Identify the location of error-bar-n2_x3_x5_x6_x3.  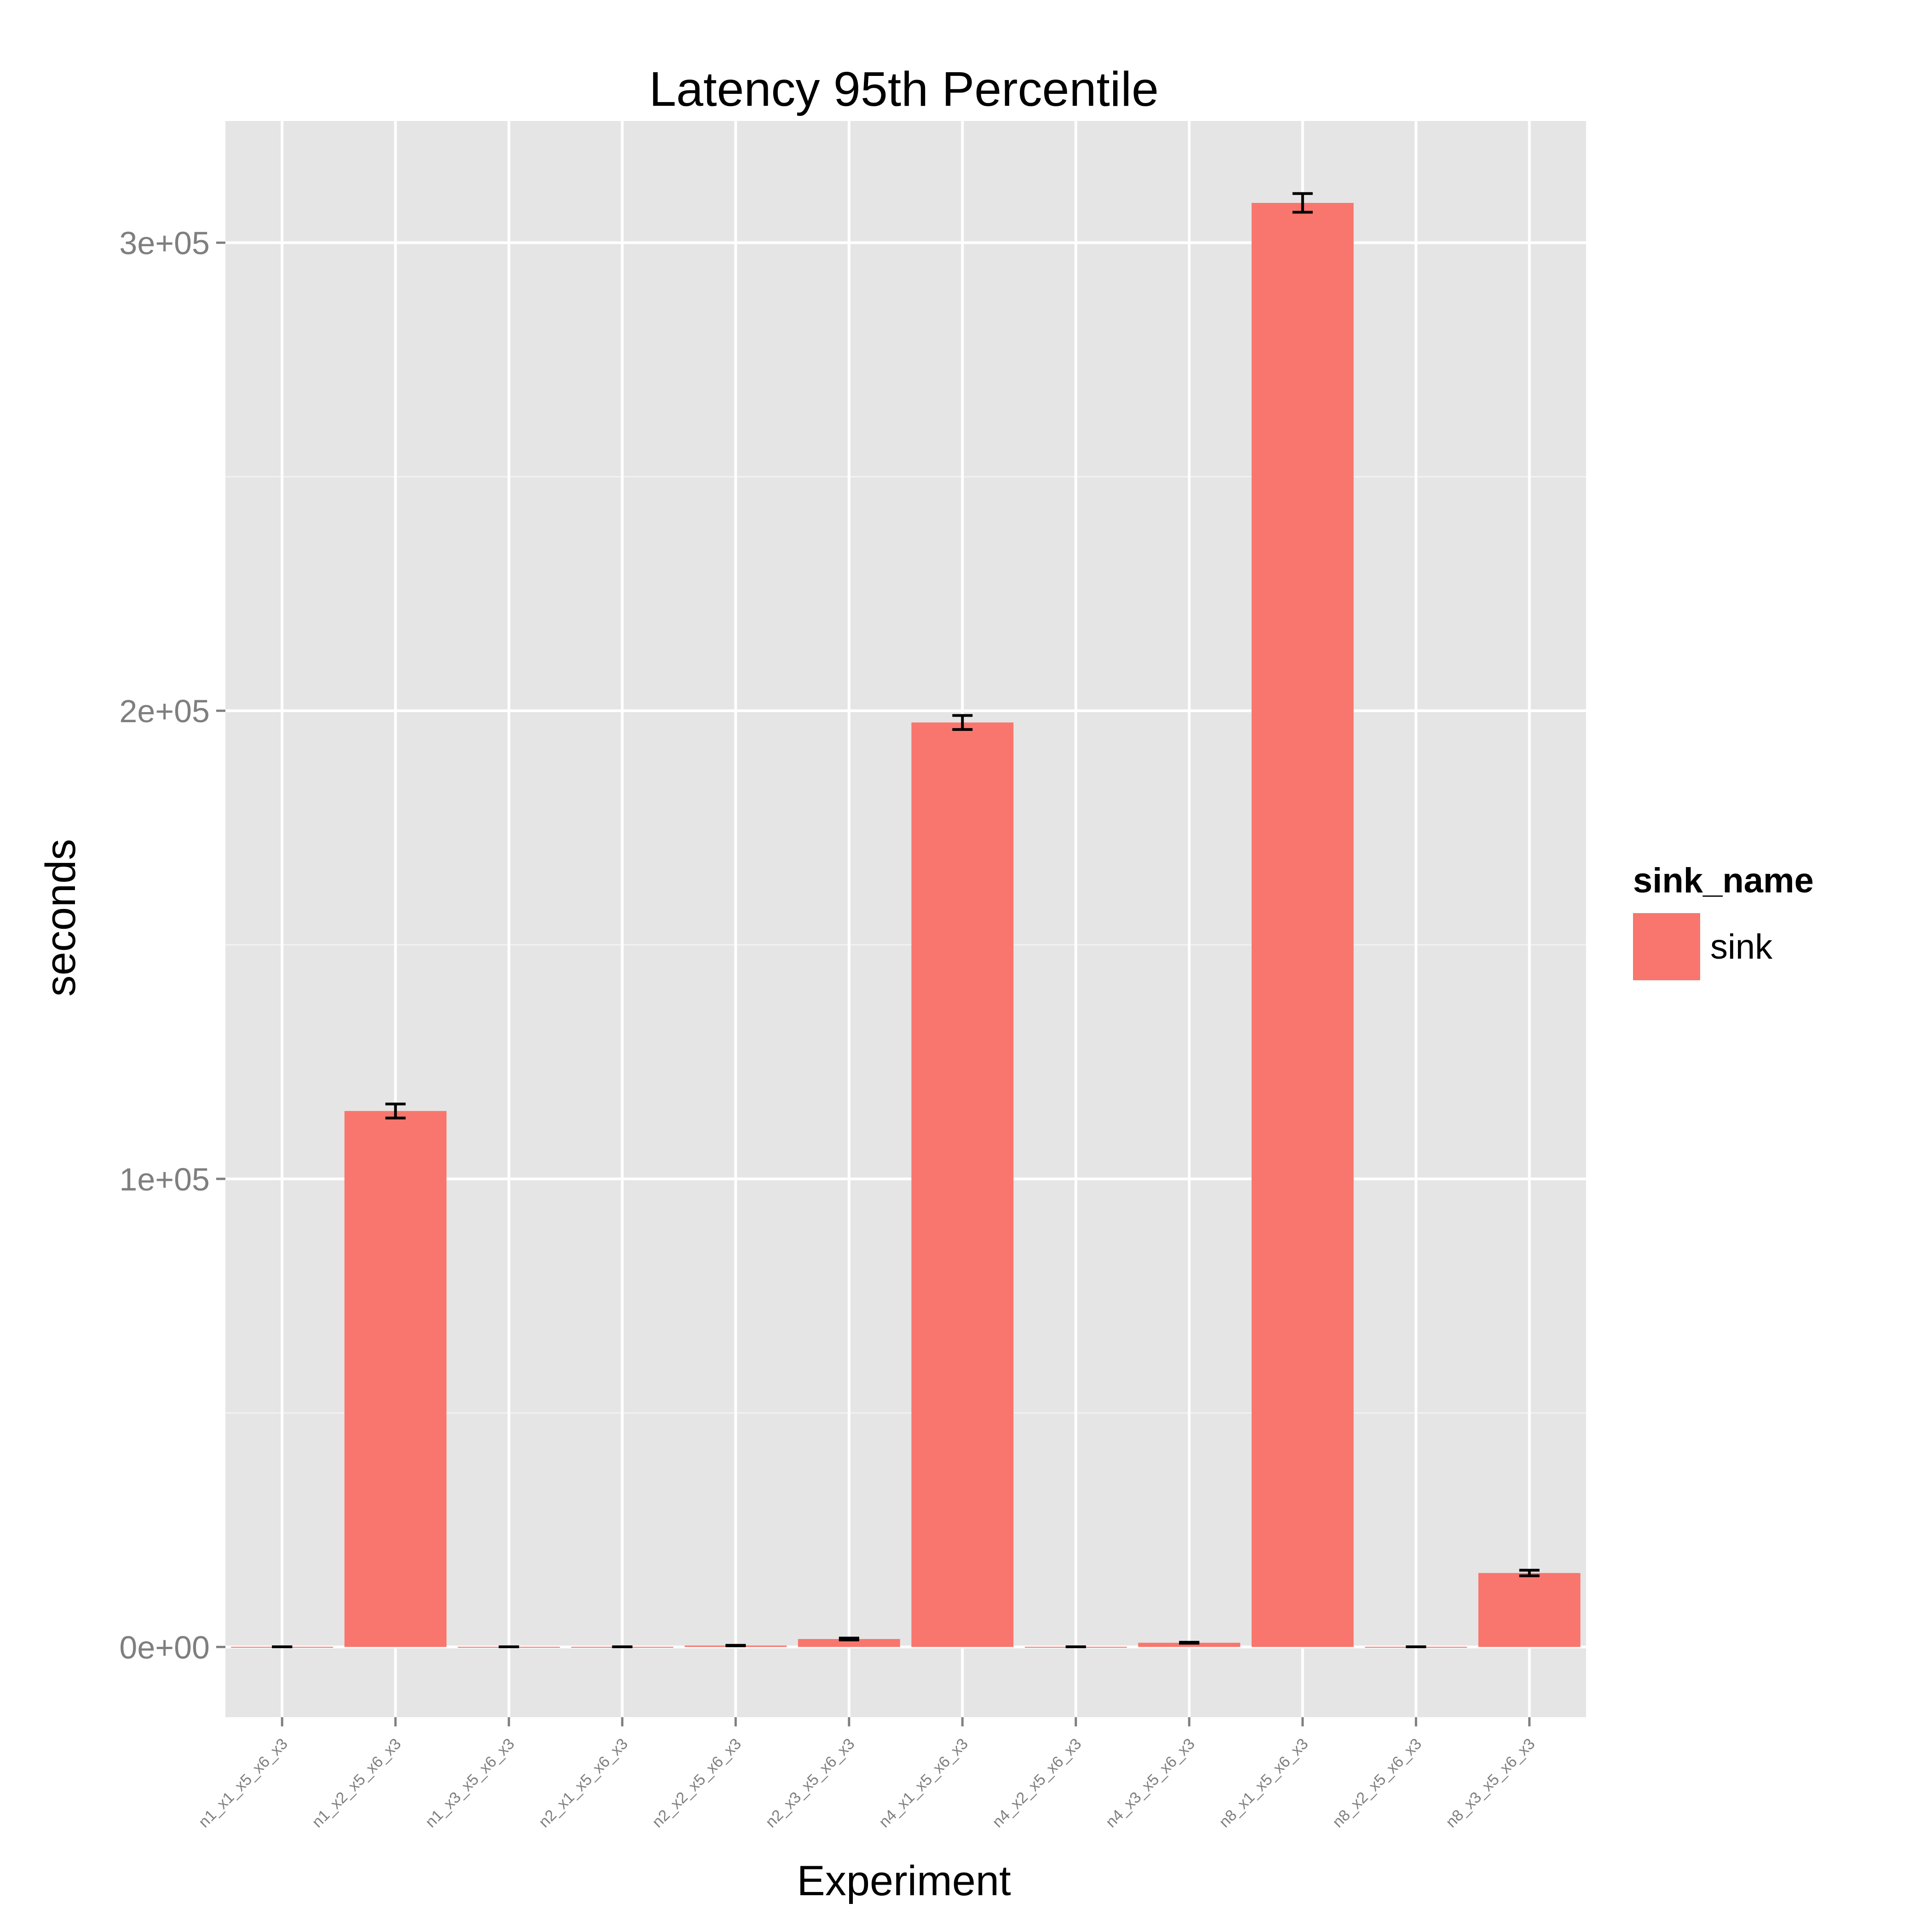
(849, 1639).